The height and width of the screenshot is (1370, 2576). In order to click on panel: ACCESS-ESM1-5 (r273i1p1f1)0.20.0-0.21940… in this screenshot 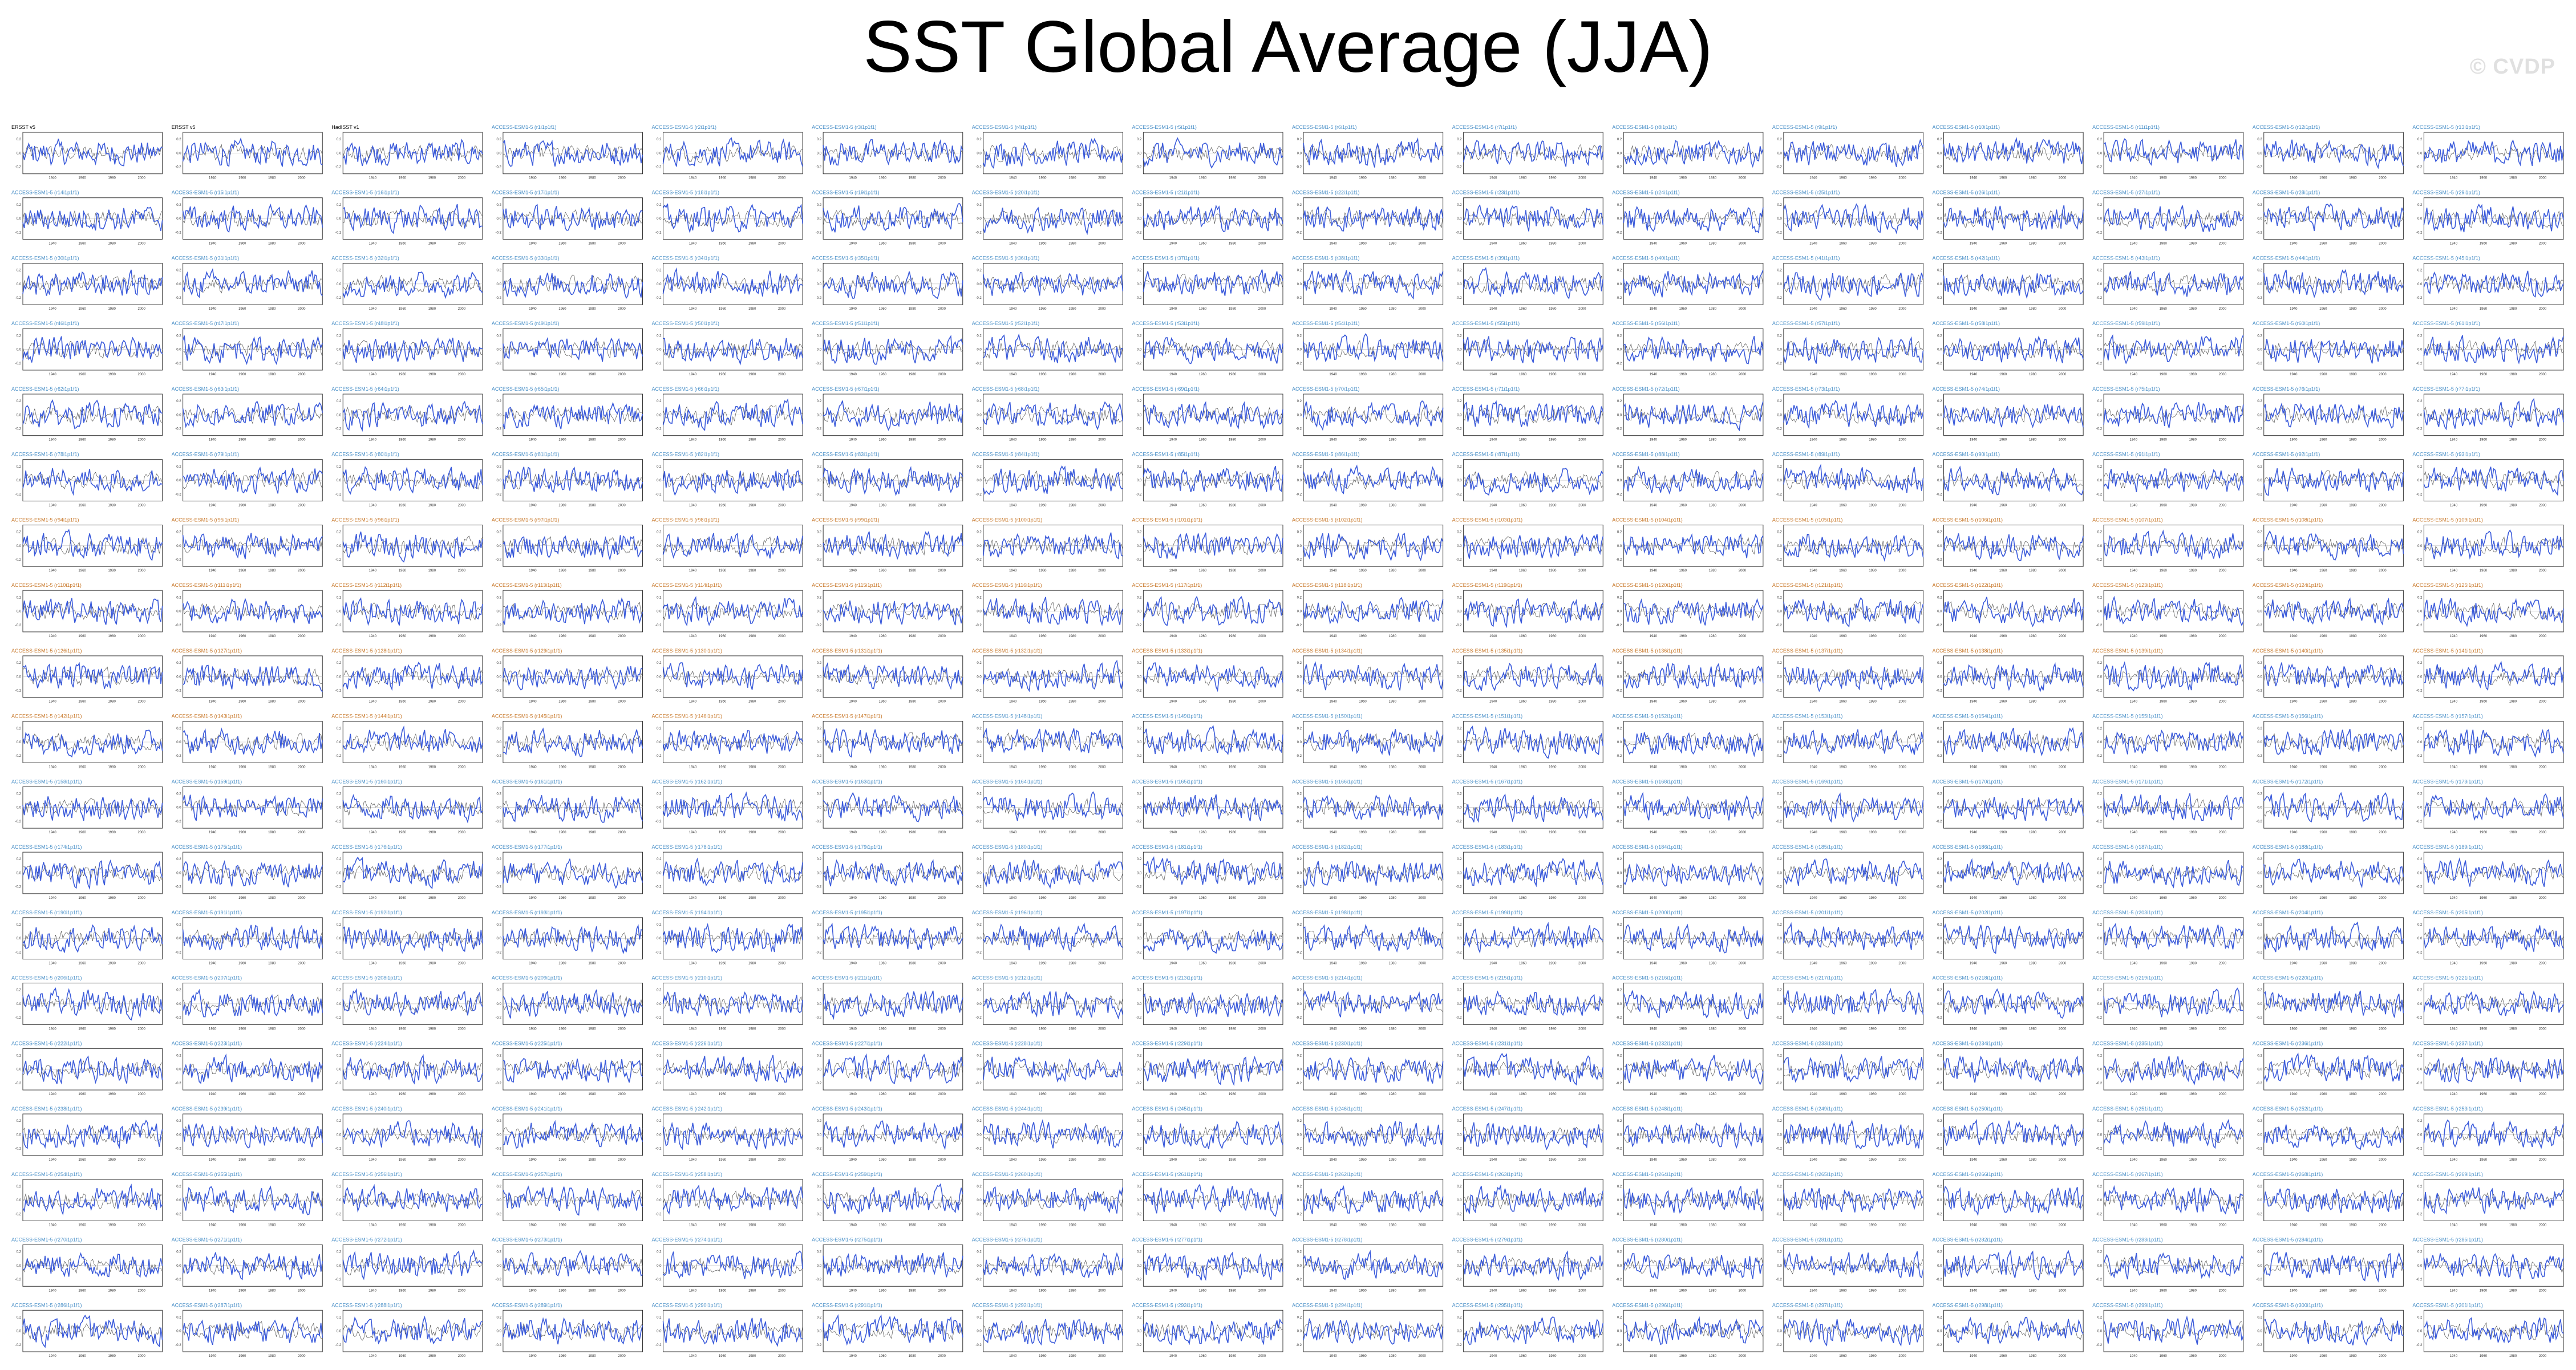, I will do `click(567, 1264)`.